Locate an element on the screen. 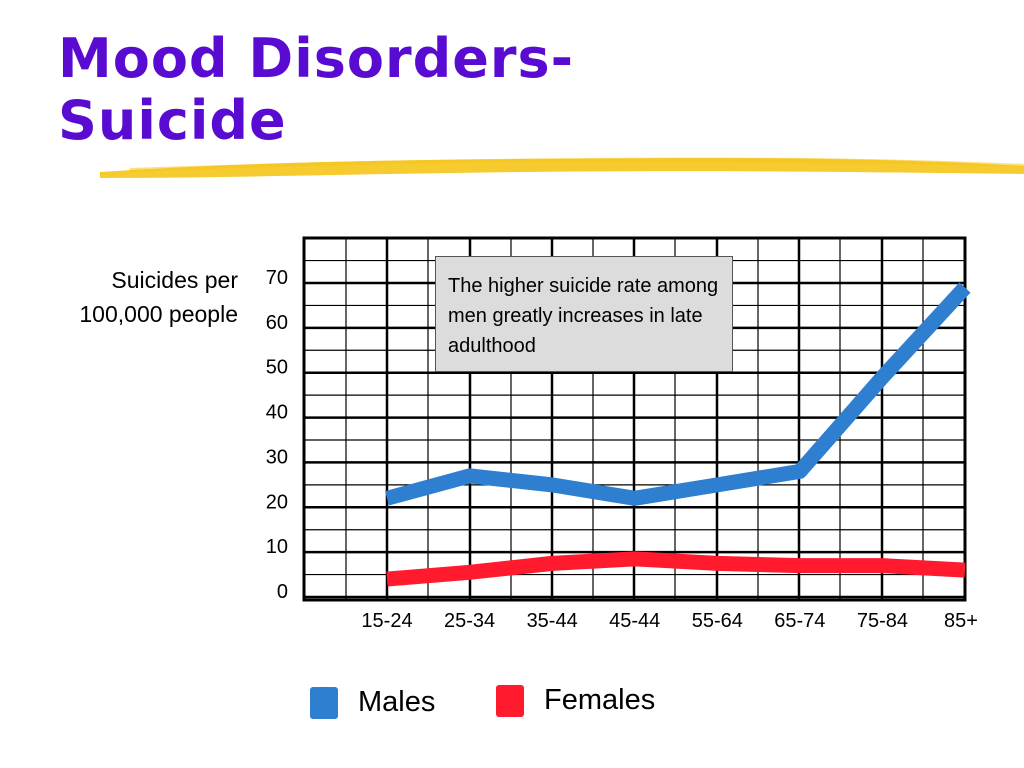  y-tick-label: 10 is located at coordinates (277, 547).